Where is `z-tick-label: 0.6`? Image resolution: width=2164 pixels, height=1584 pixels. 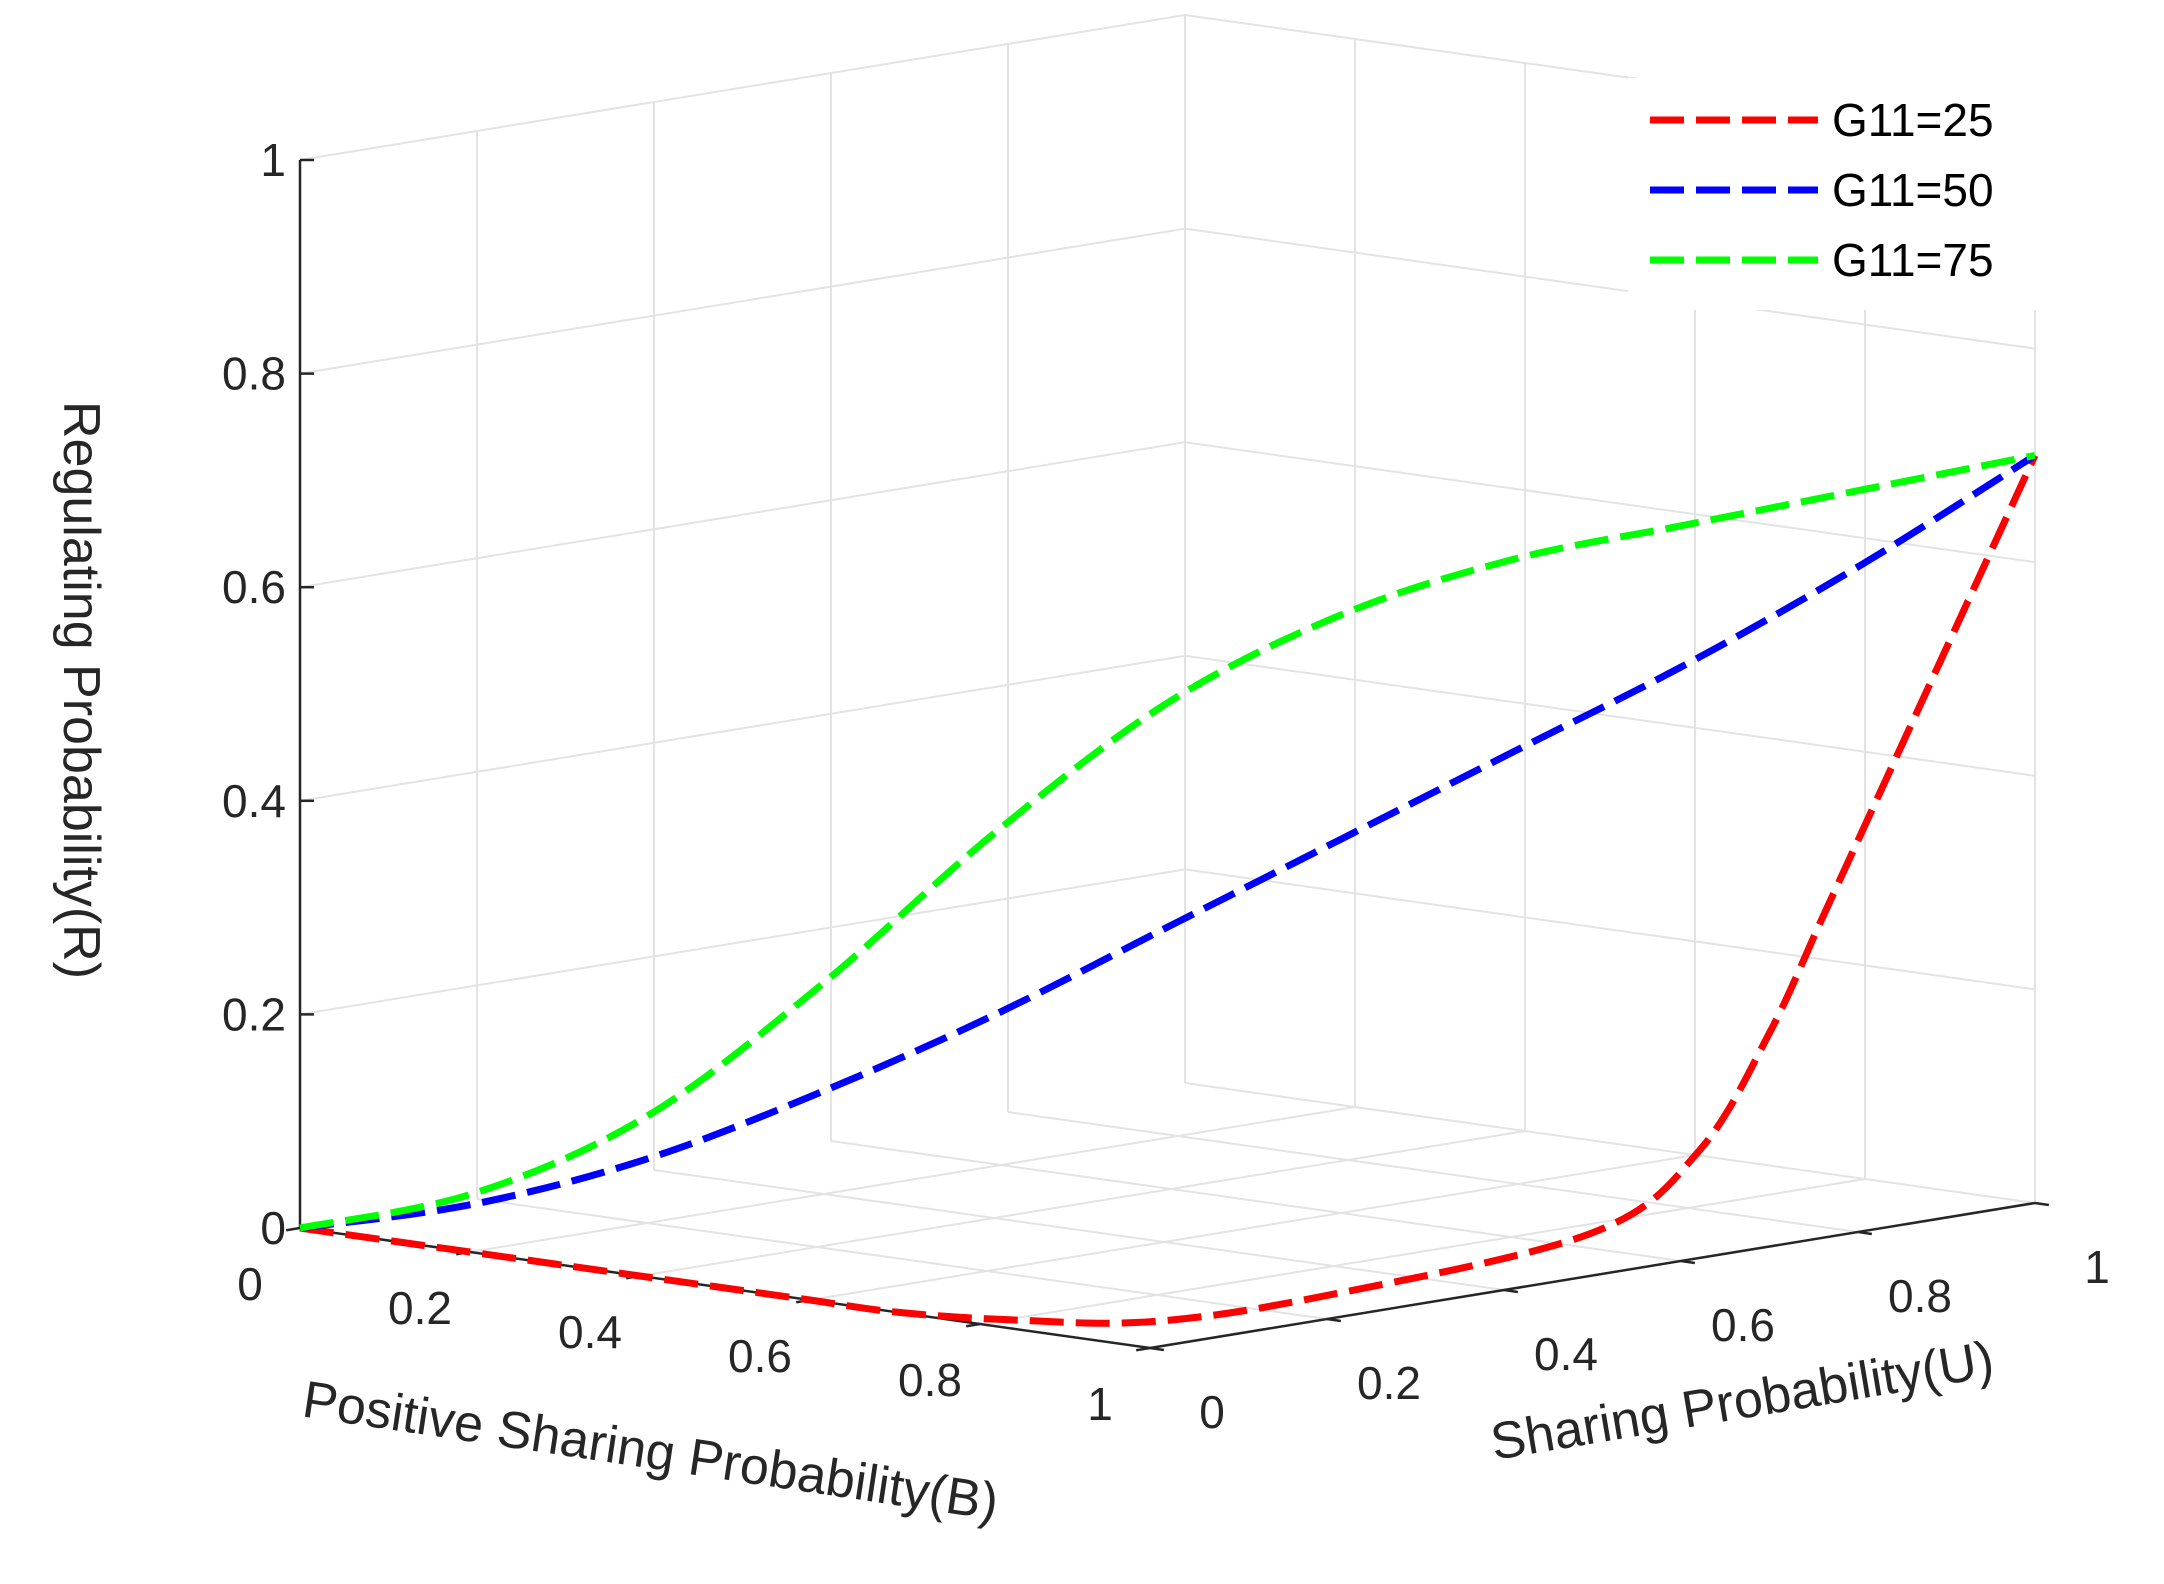
z-tick-label: 0.6 is located at coordinates (254, 587).